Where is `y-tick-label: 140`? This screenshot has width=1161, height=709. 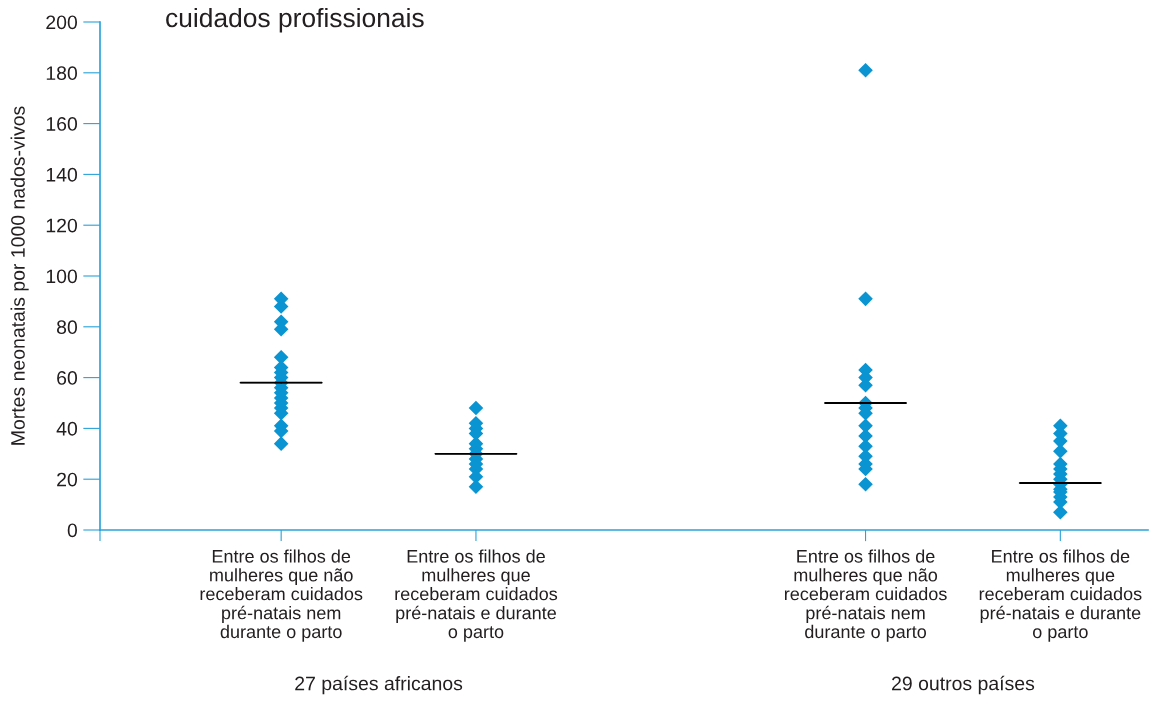
y-tick-label: 140 is located at coordinates (62, 174).